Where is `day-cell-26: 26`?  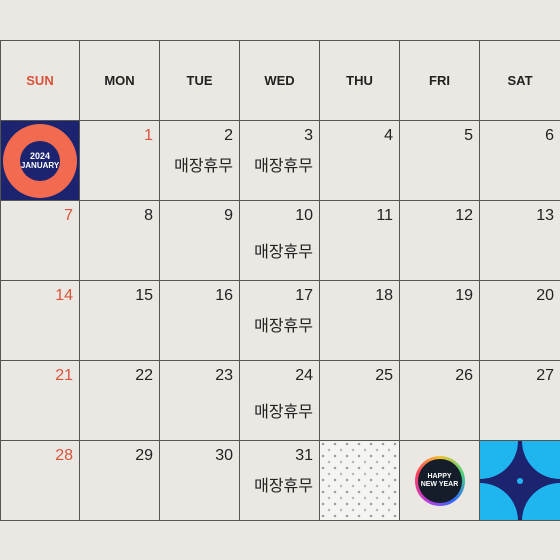 day-cell-26: 26 is located at coordinates (440, 401).